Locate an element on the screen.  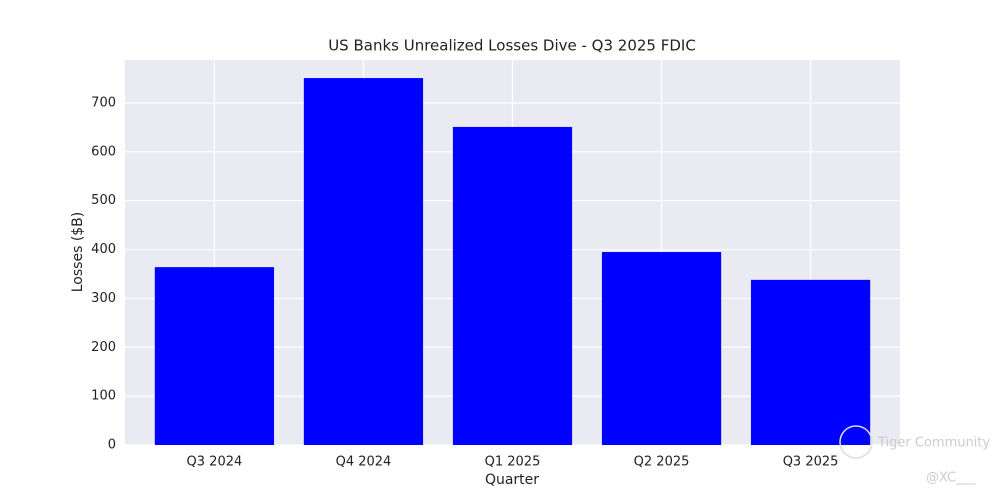
y-tick-label: 500 is located at coordinates (103, 200).